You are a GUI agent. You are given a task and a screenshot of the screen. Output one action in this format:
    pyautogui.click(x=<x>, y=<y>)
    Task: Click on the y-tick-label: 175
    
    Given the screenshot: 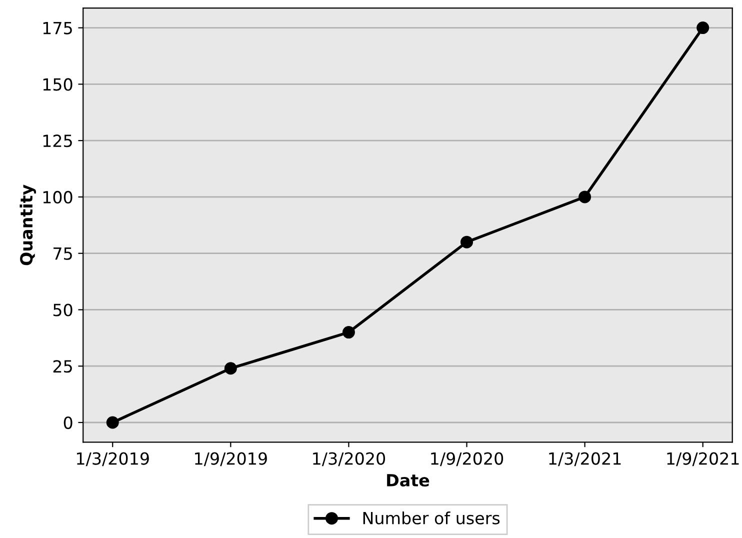 What is the action you would take?
    pyautogui.click(x=57, y=28)
    